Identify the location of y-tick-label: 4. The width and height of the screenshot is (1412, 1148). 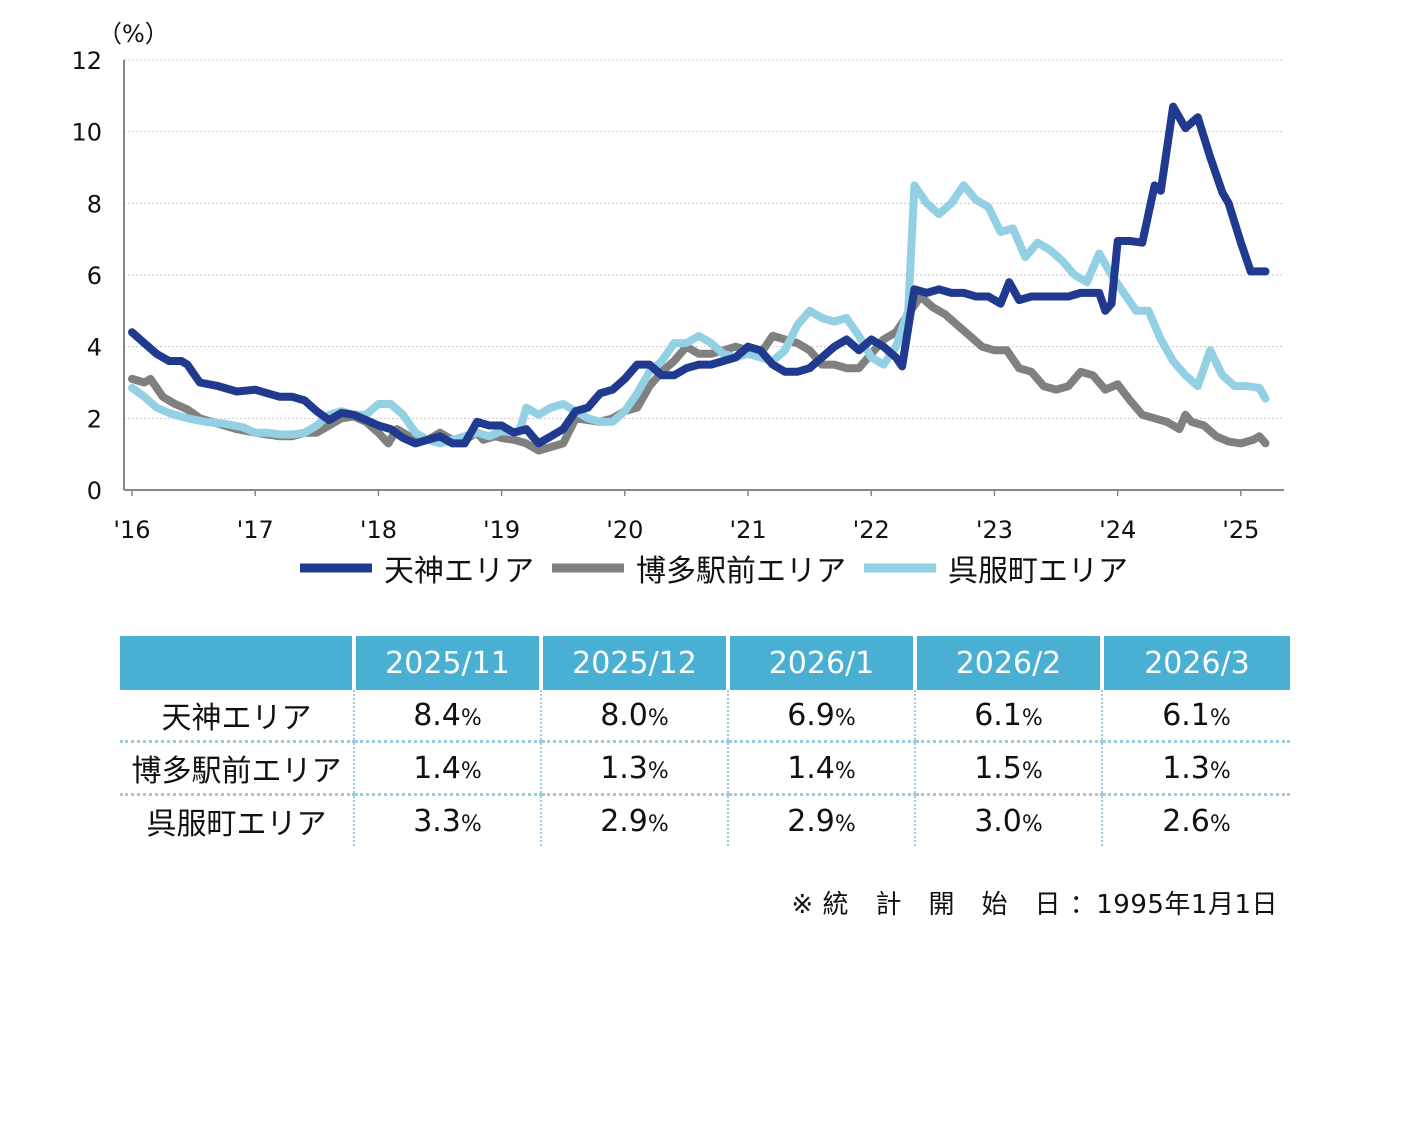
(94, 348).